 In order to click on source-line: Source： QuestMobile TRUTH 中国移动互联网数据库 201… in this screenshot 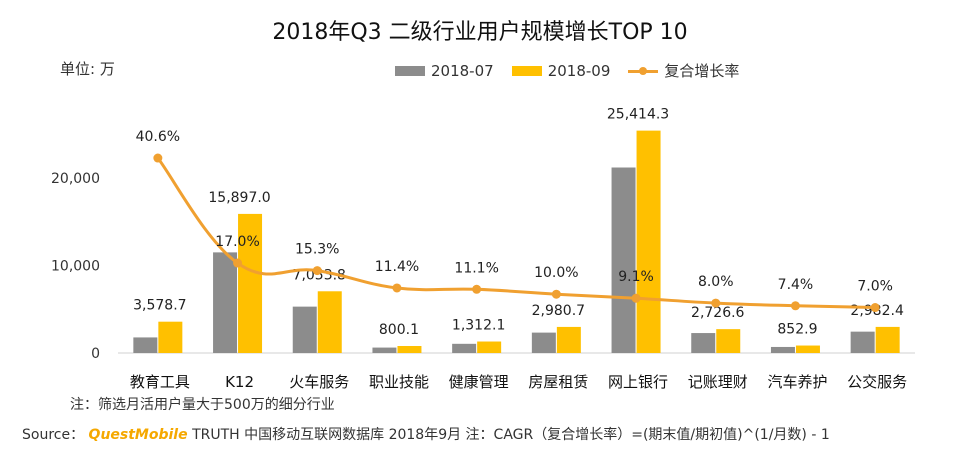, I will do `click(426, 434)`.